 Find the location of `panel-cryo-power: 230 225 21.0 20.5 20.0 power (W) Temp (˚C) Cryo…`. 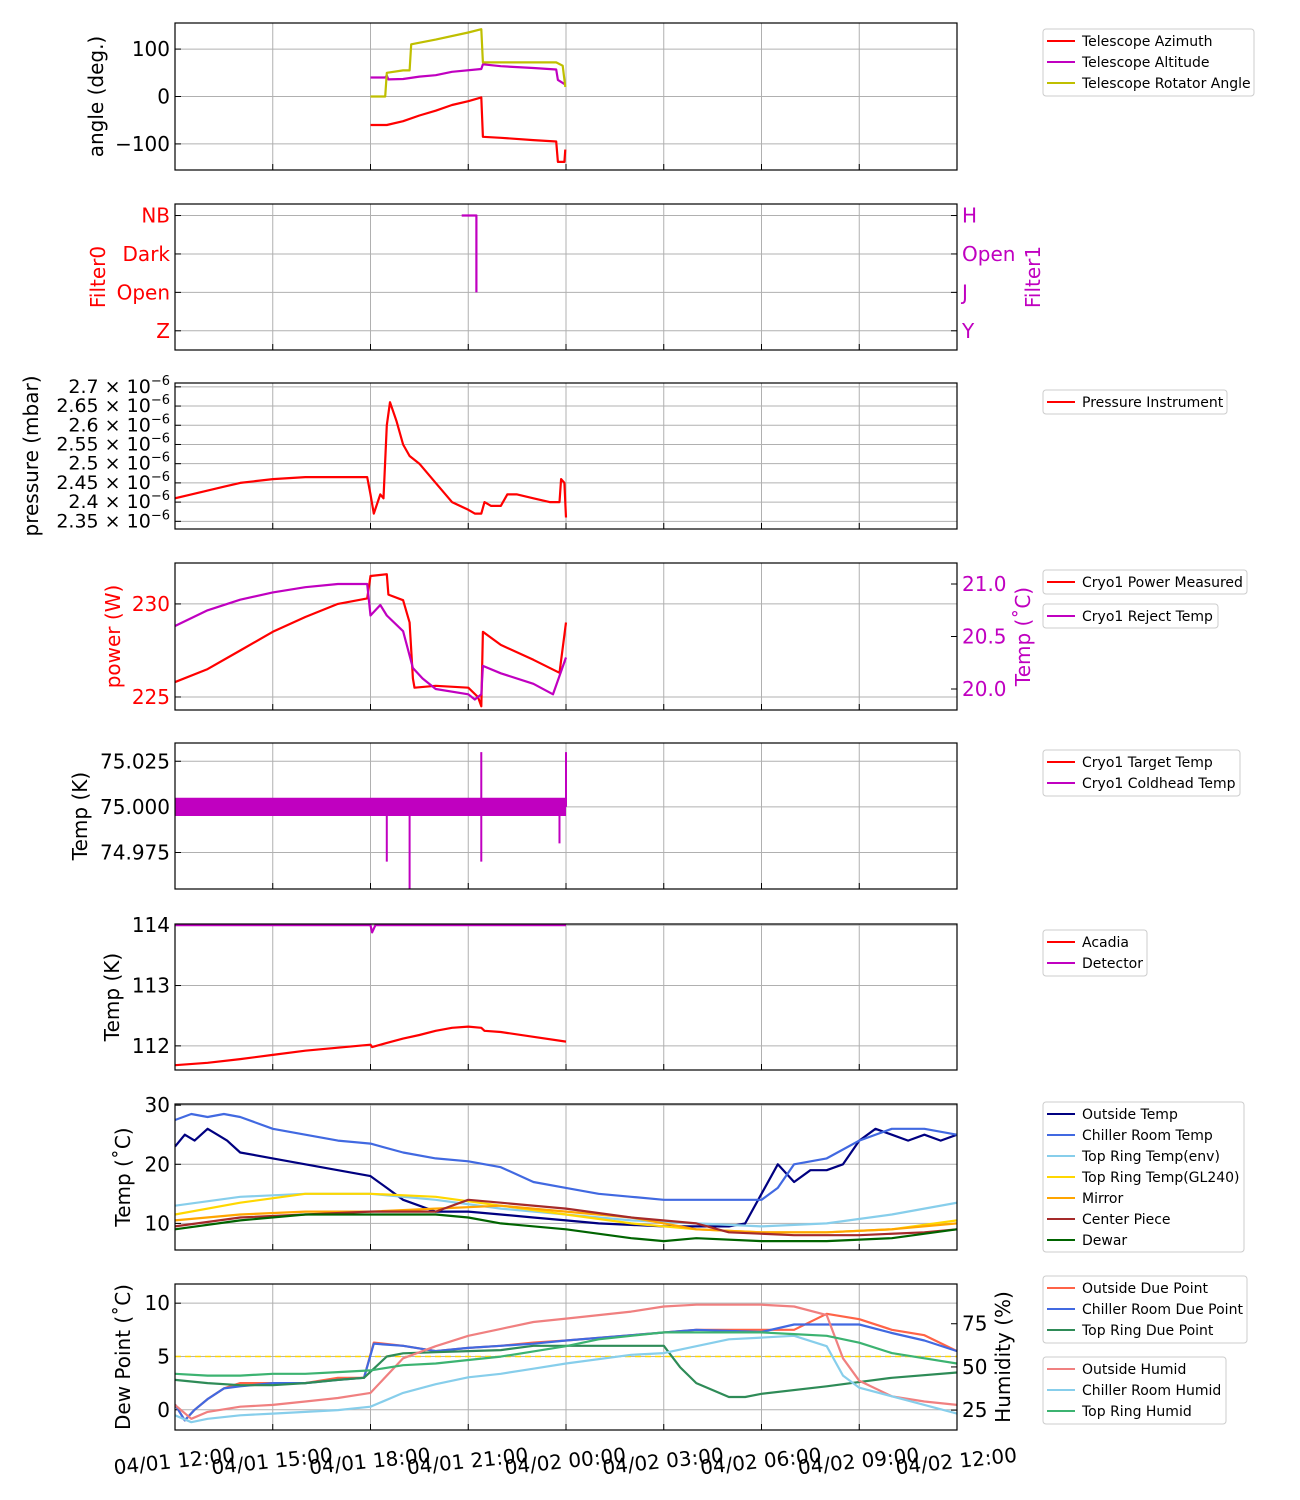

panel-cryo-power: 230 225 21.0 20.5 20.0 power (W) Temp (˚C) Cryo… is located at coordinates (674, 636).